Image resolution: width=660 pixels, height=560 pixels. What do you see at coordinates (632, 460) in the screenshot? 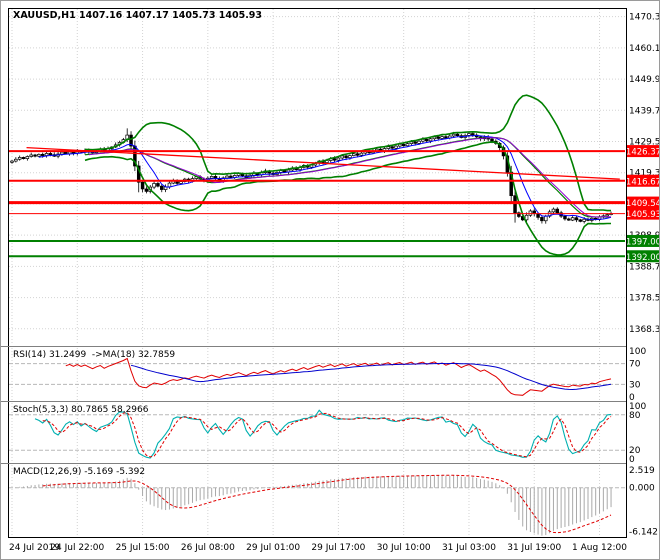
I see `stoch-axis-tick: 0` at bounding box center [632, 460].